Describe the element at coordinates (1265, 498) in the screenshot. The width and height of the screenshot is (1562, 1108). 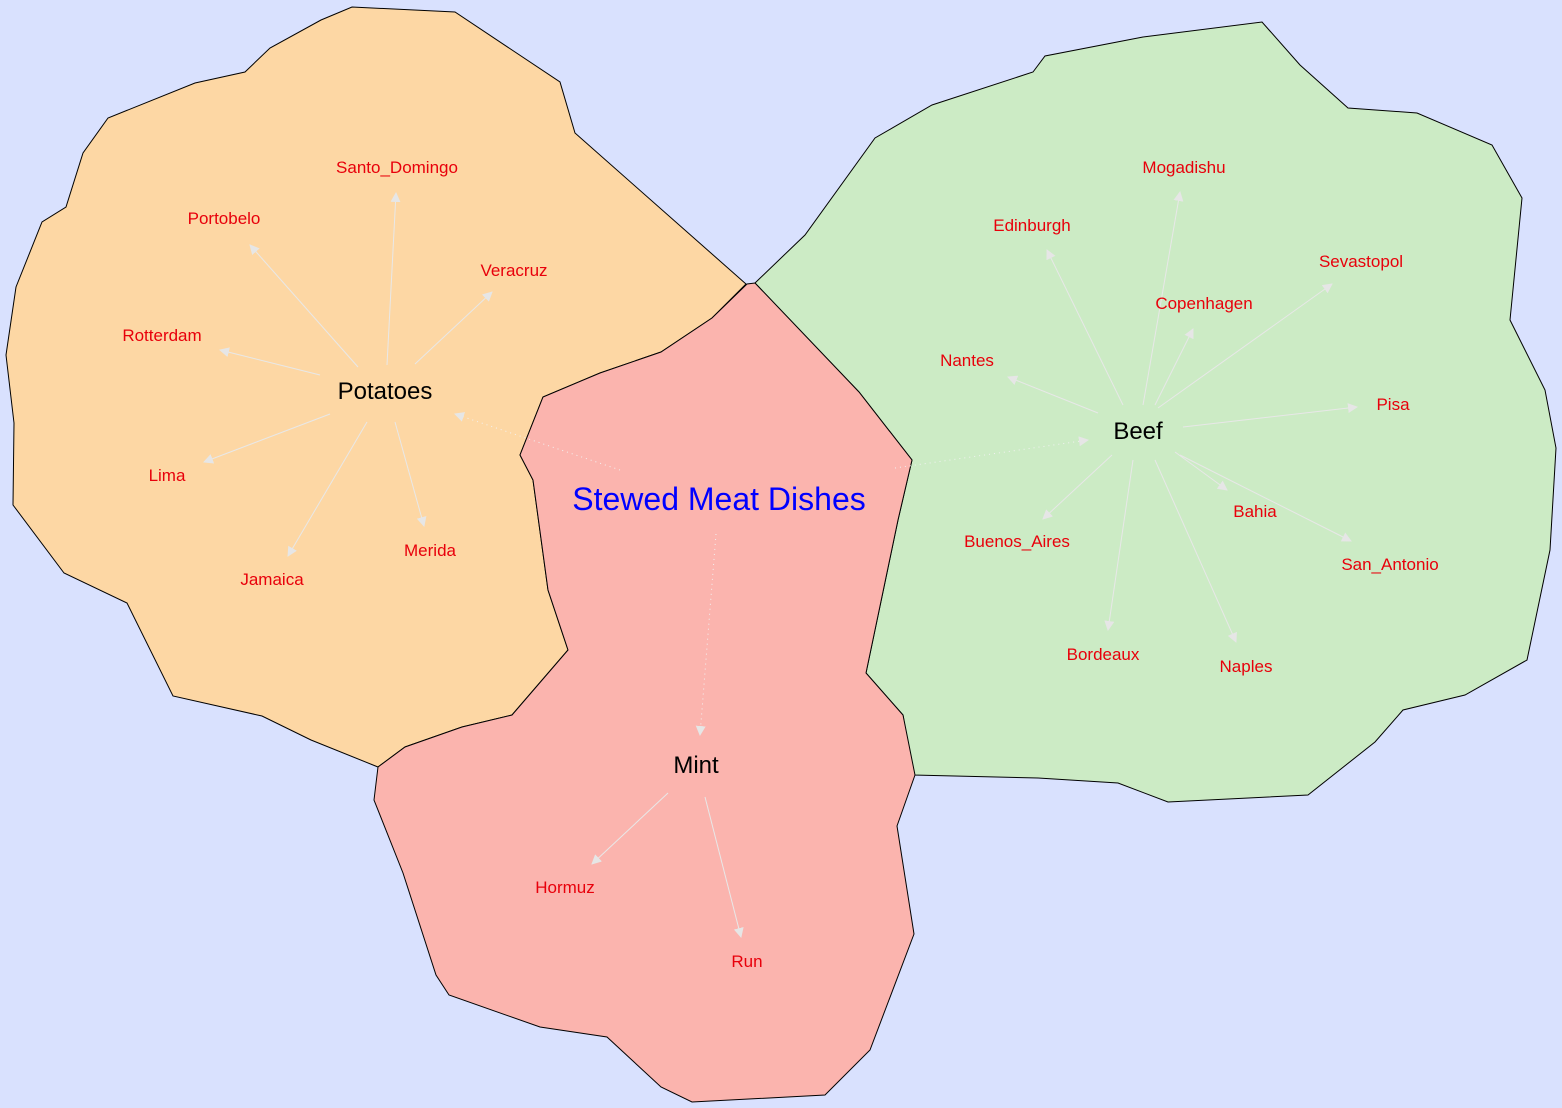
I see `edge-beef-san-antonio` at that location.